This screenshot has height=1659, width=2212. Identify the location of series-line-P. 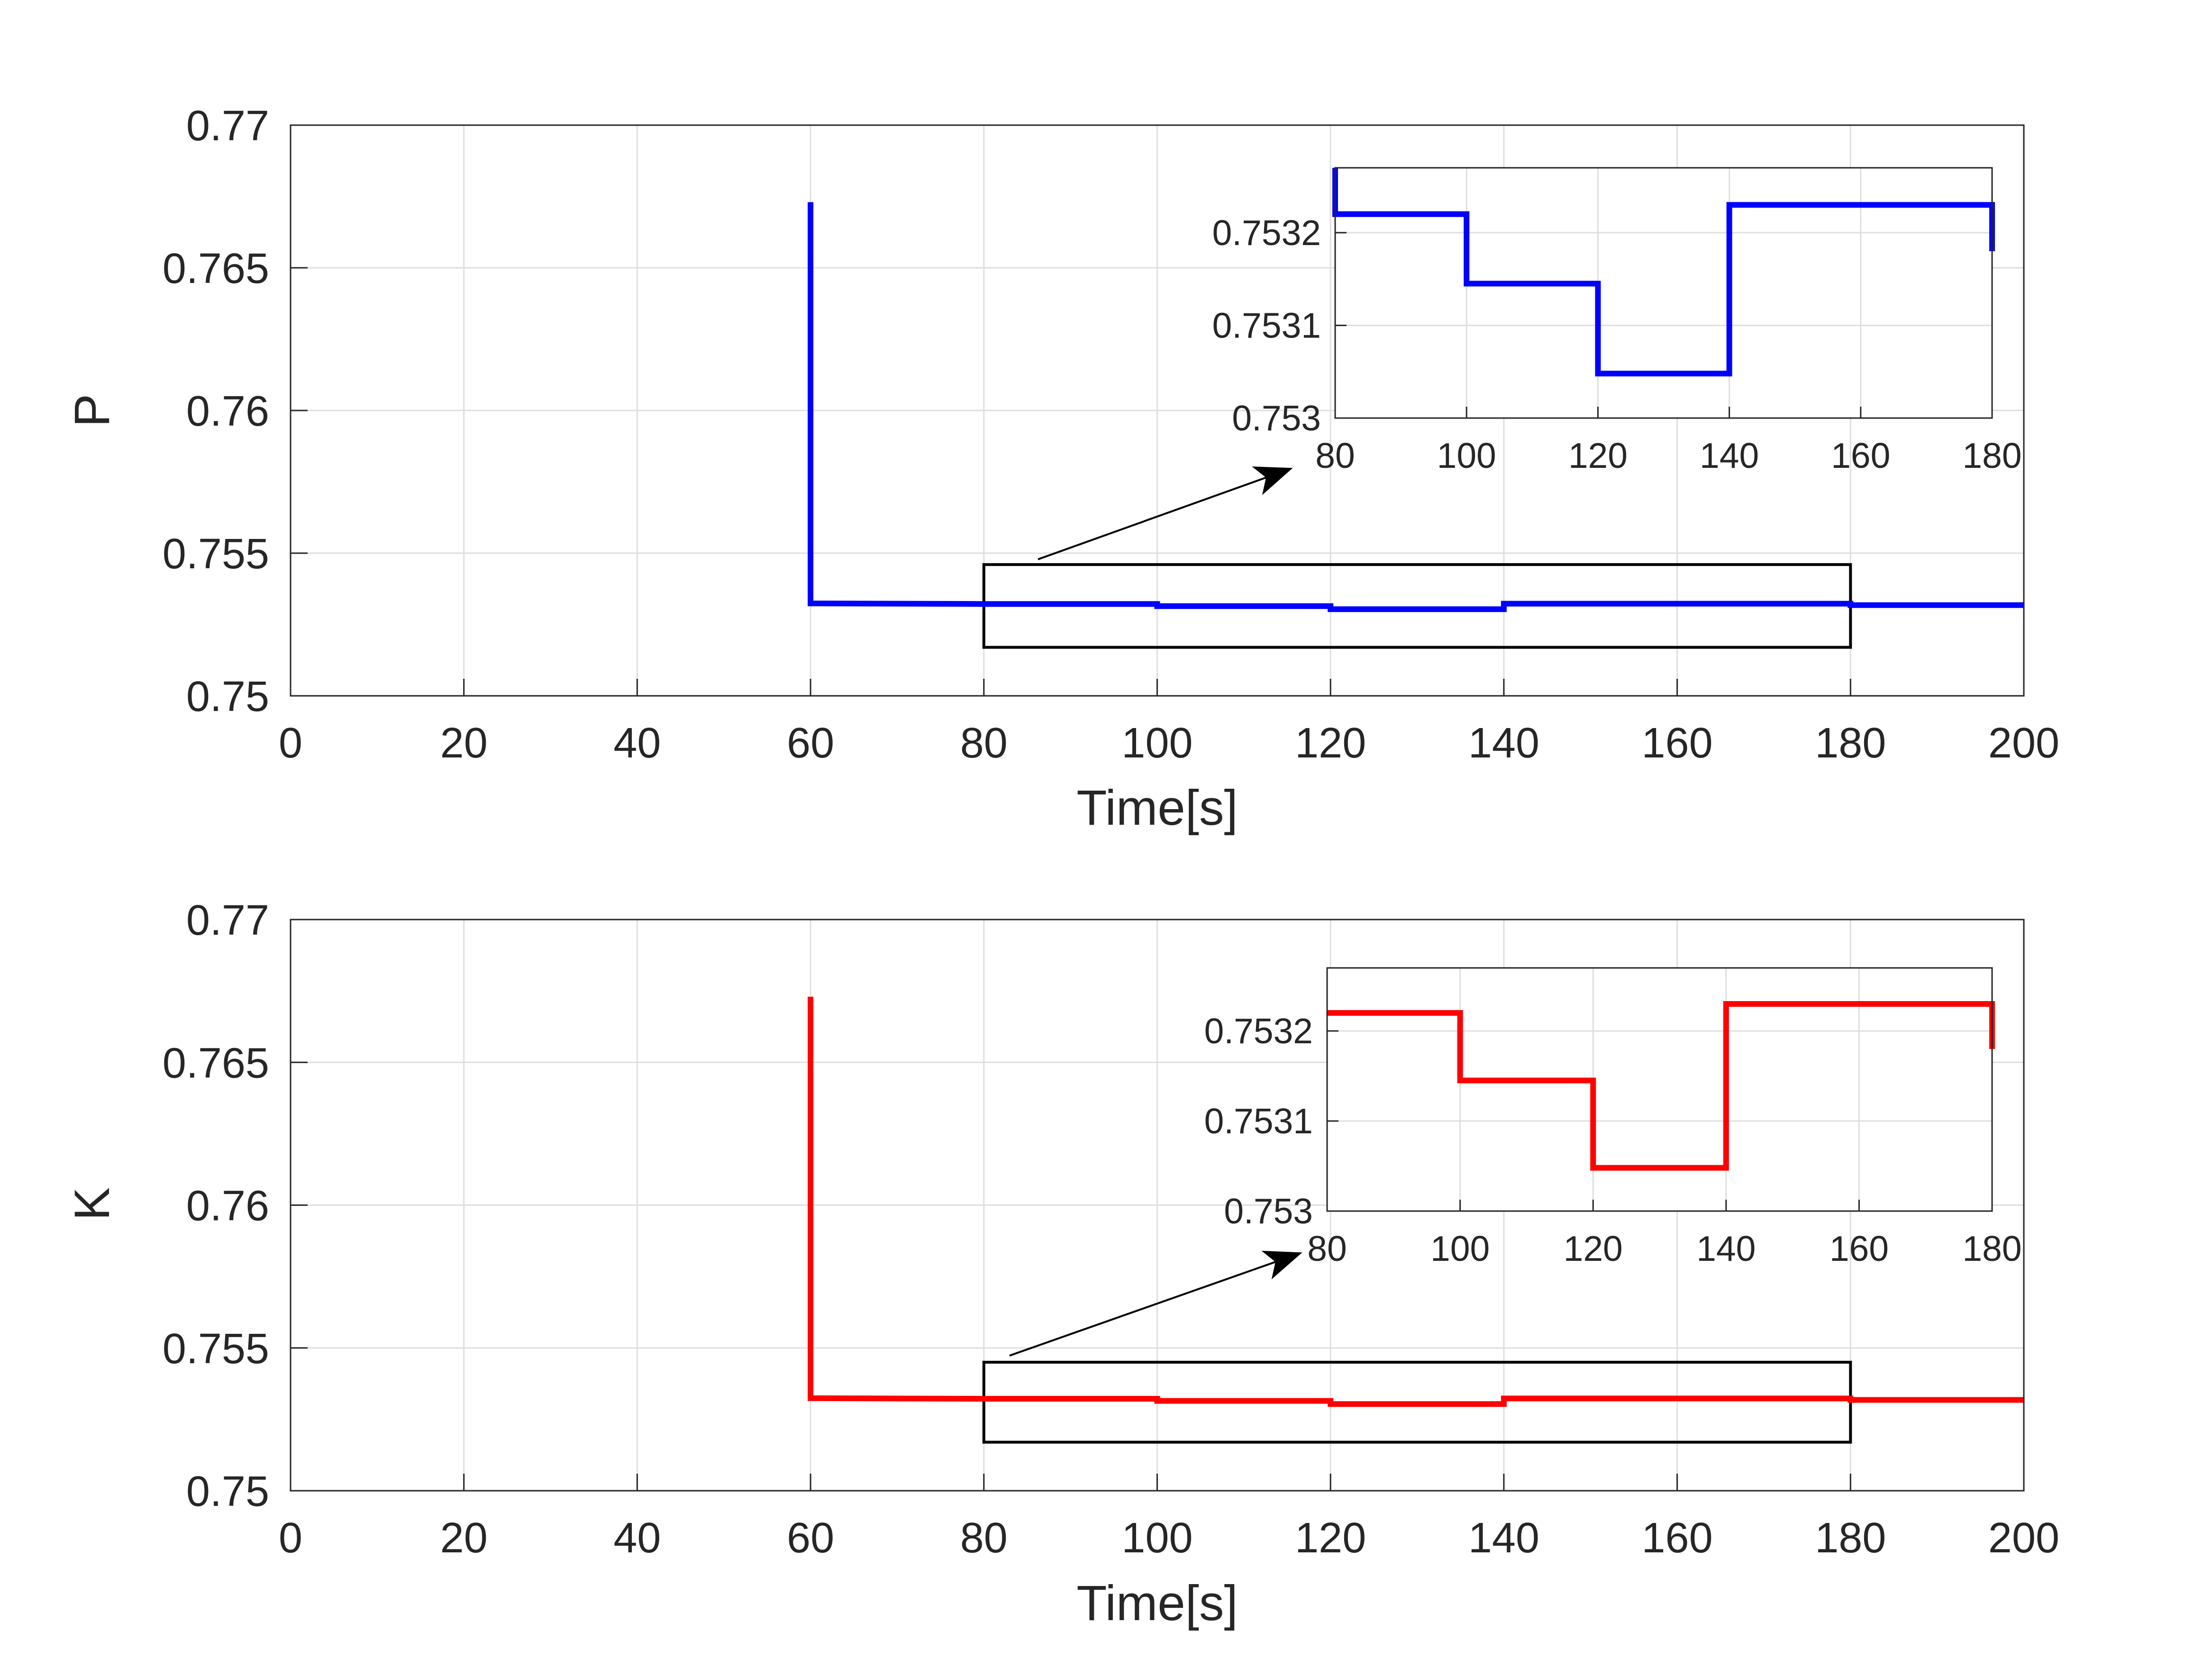
(1416, 407).